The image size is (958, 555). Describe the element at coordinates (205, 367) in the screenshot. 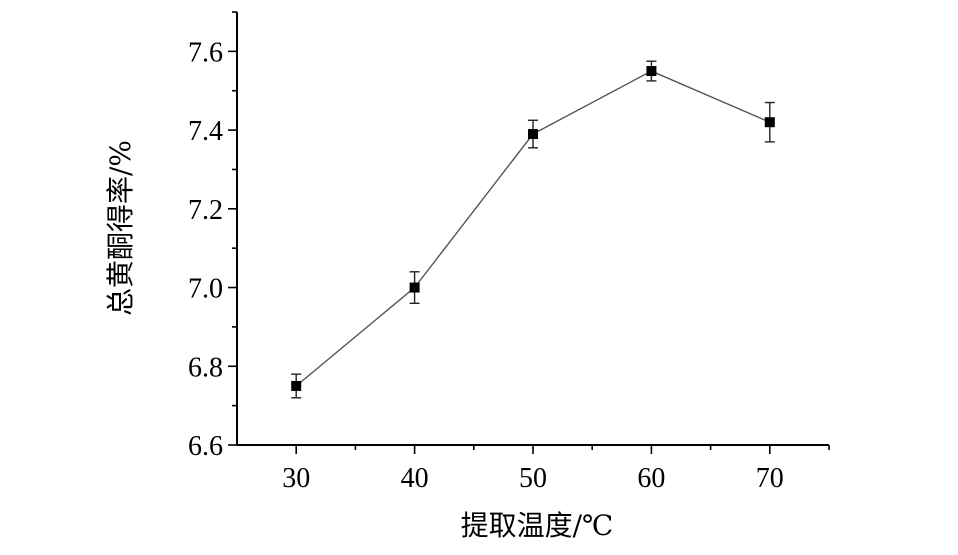

I see `y-tick-label: 6.8` at that location.